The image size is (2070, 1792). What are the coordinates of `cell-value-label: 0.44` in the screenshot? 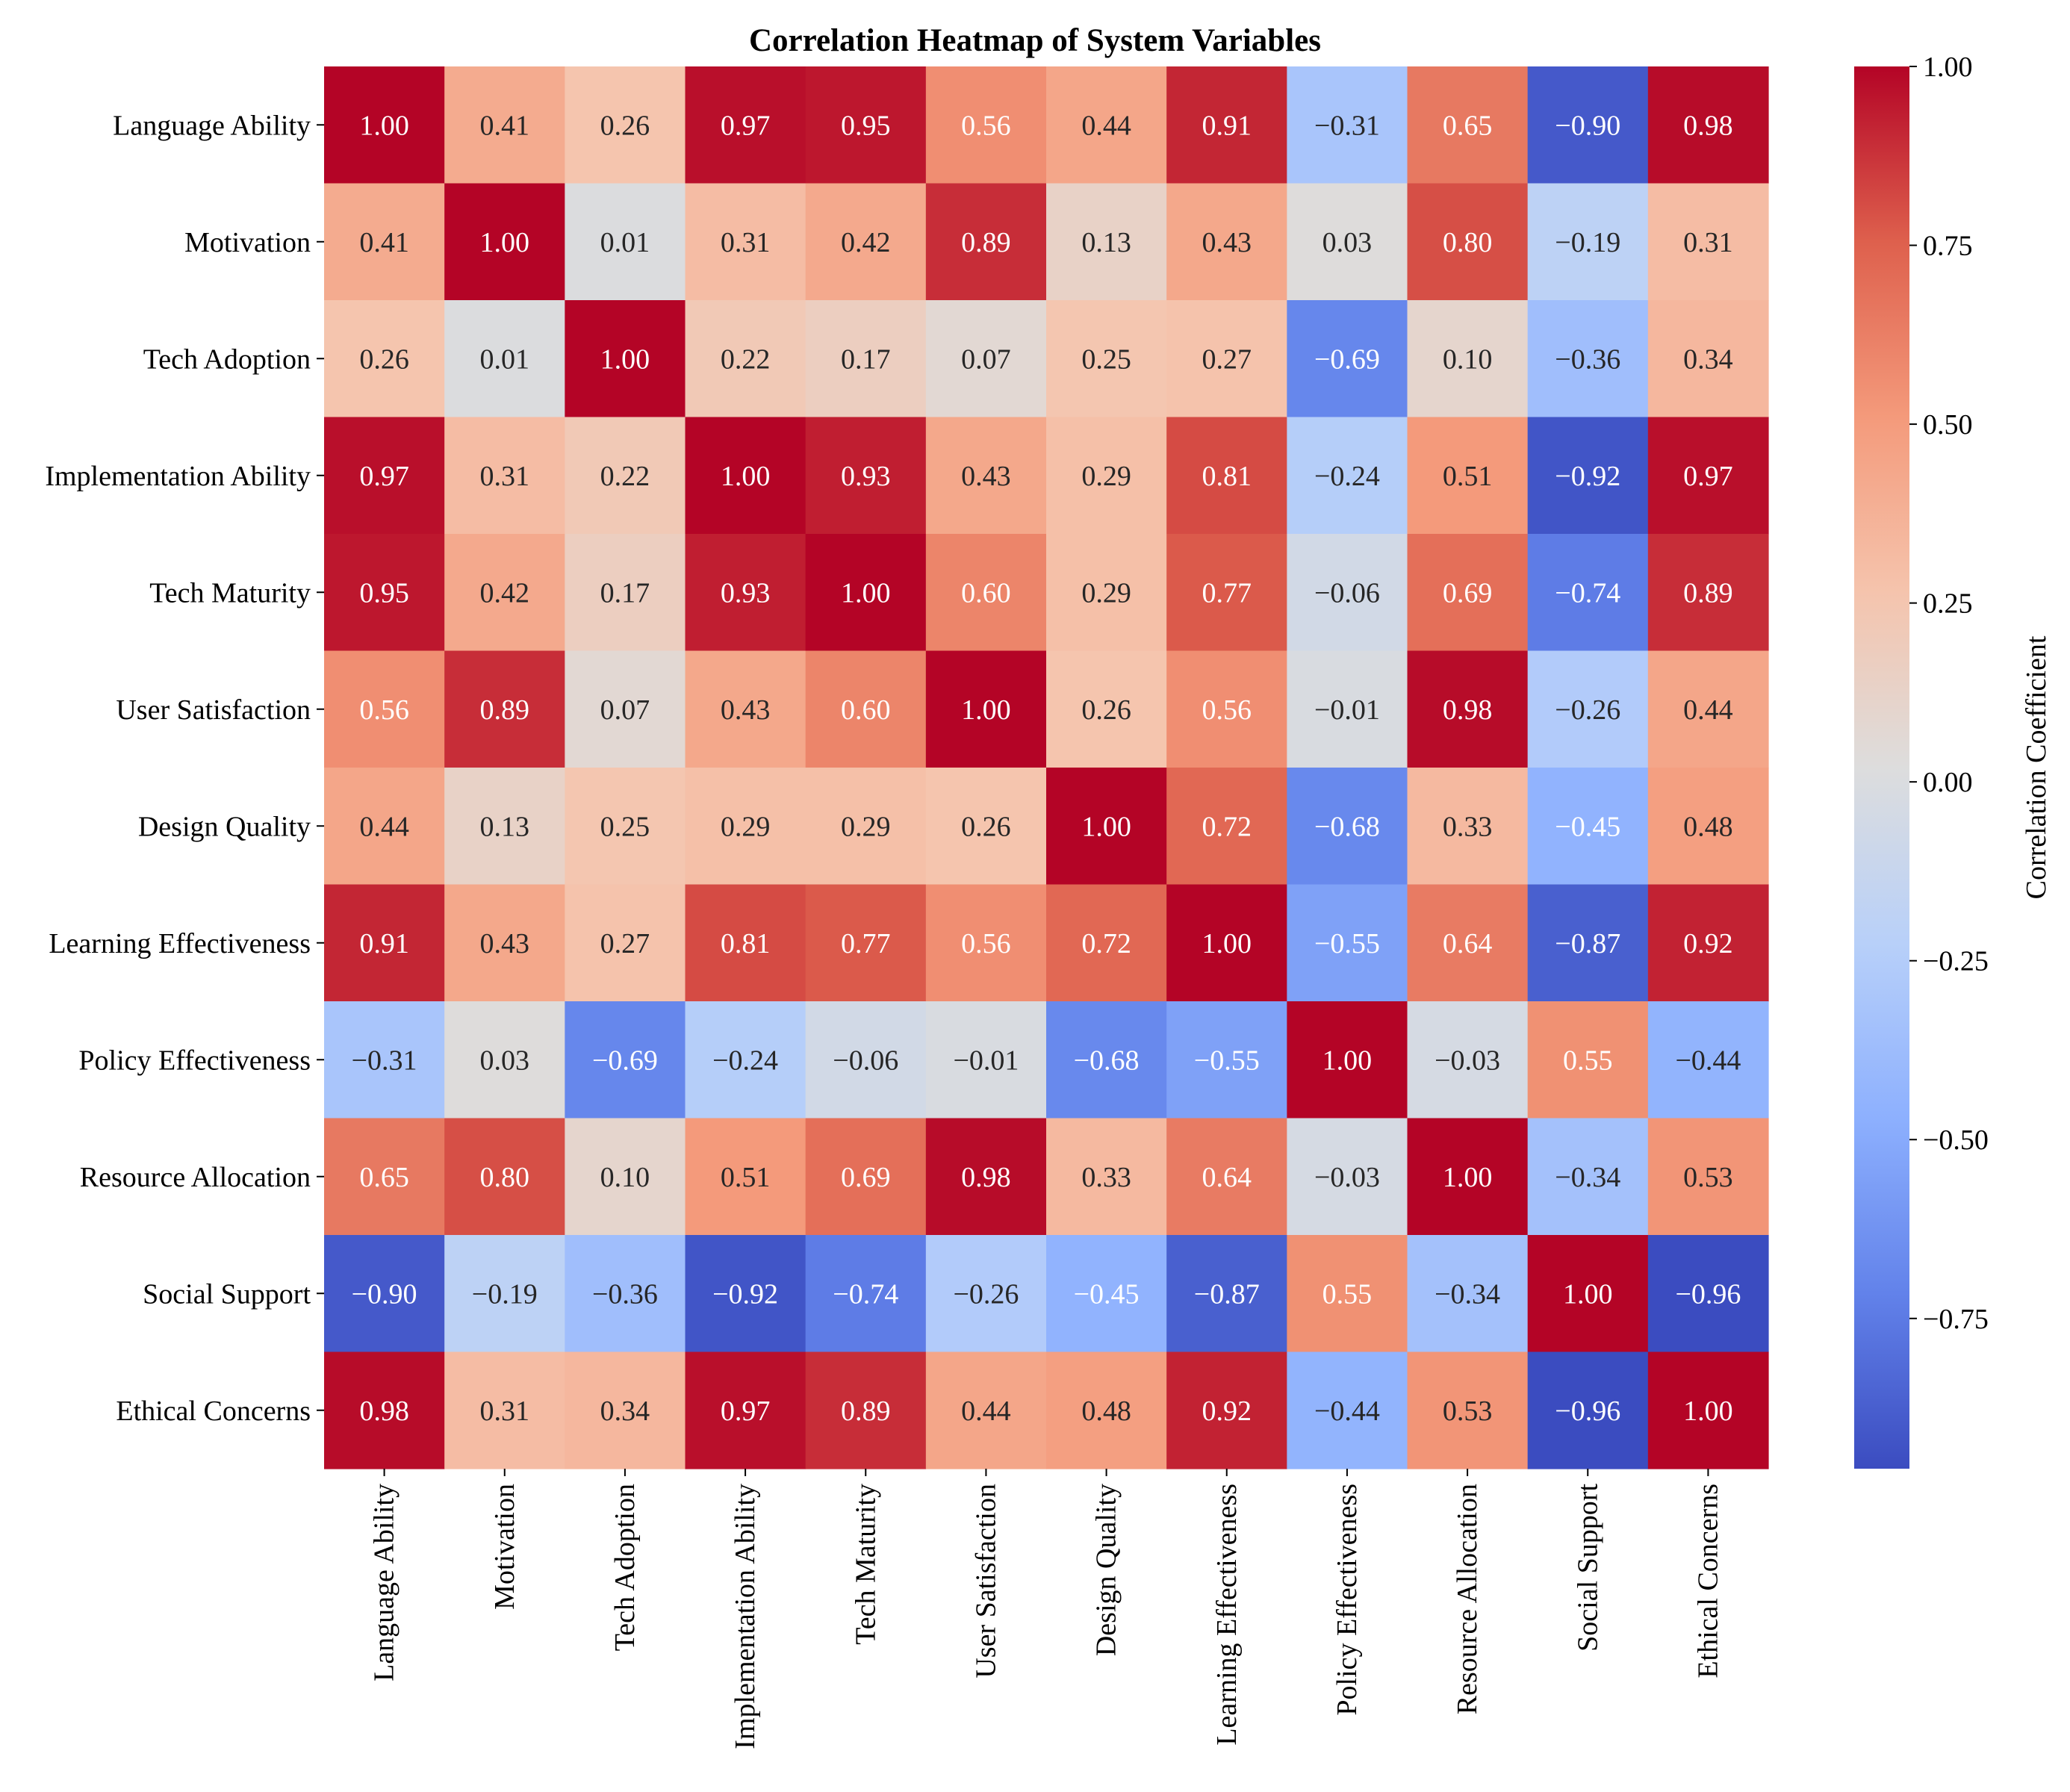 It's located at (986, 1411).